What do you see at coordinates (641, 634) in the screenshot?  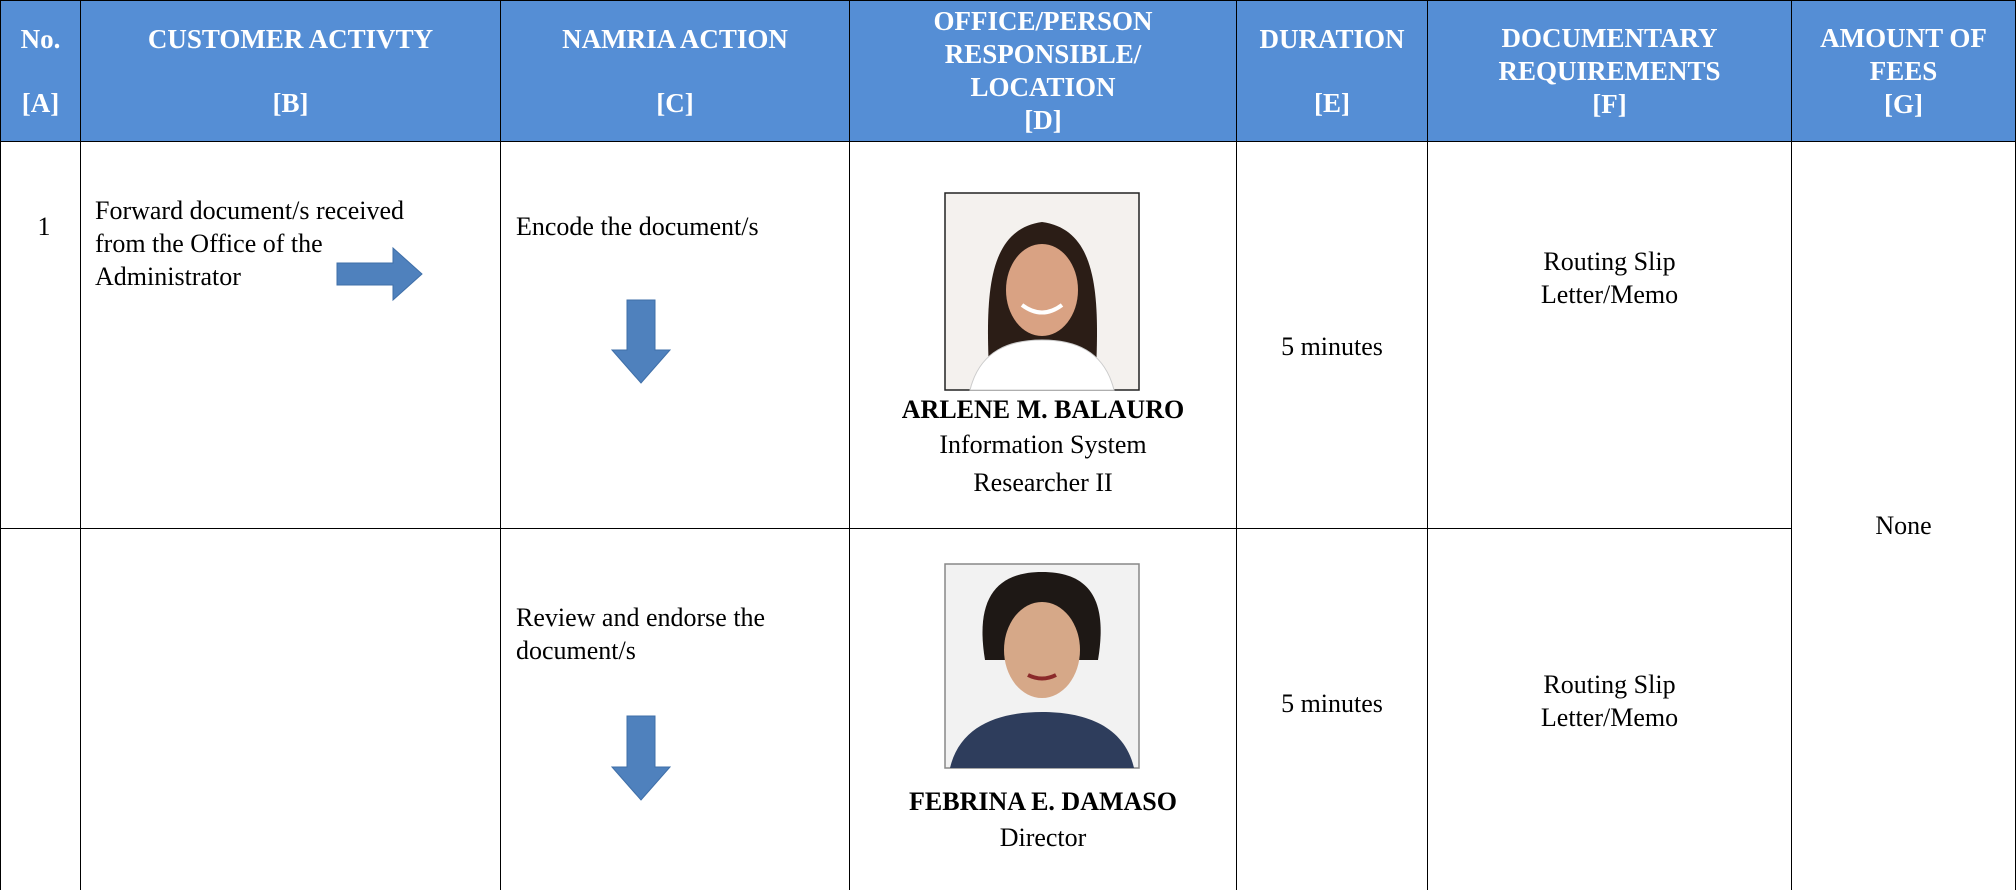 I see `action: Review and endorse the document/s` at bounding box center [641, 634].